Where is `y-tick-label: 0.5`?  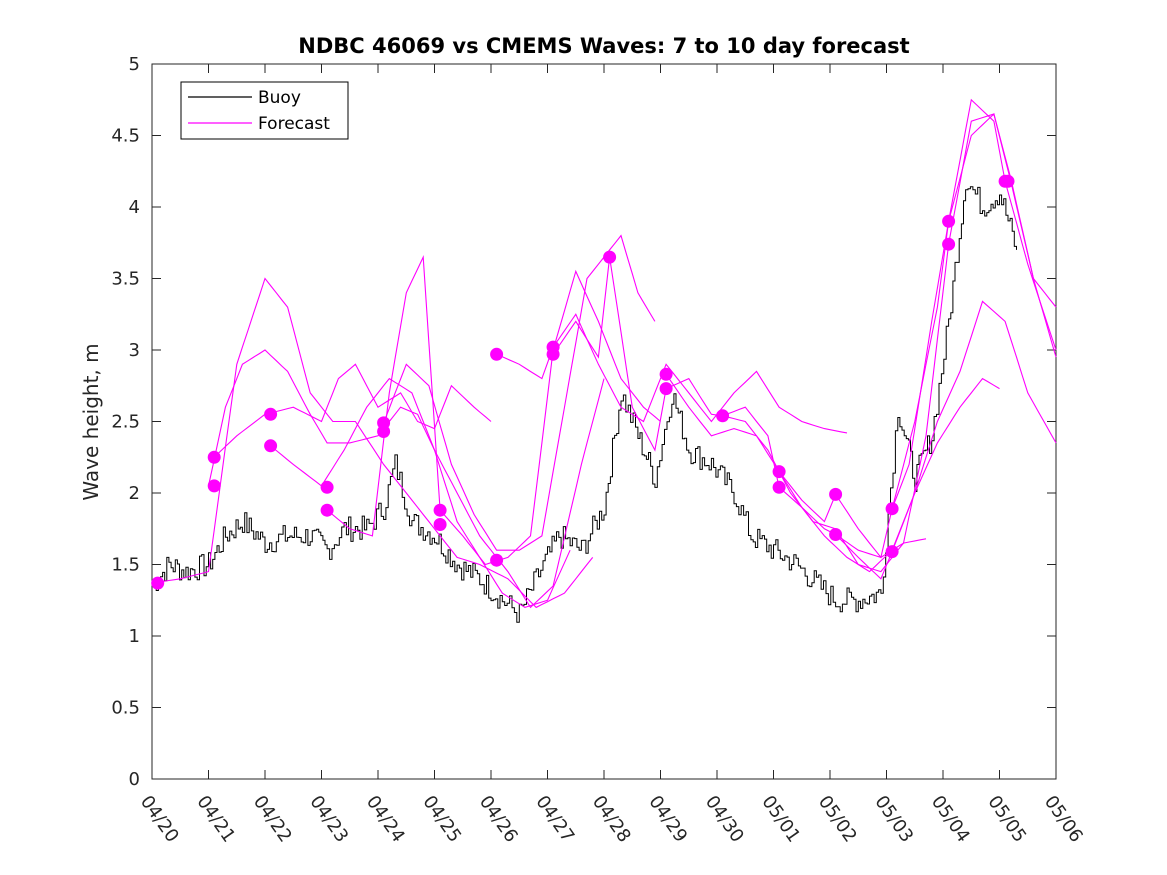 y-tick-label: 0.5 is located at coordinates (125, 708).